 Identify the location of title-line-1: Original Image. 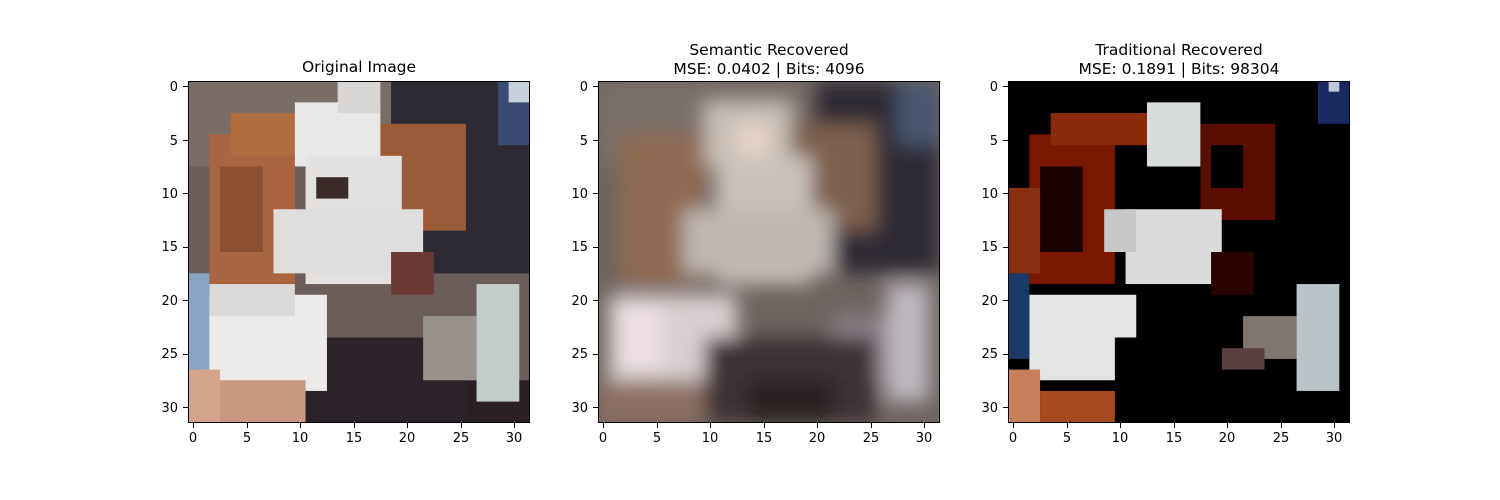
(359, 67).